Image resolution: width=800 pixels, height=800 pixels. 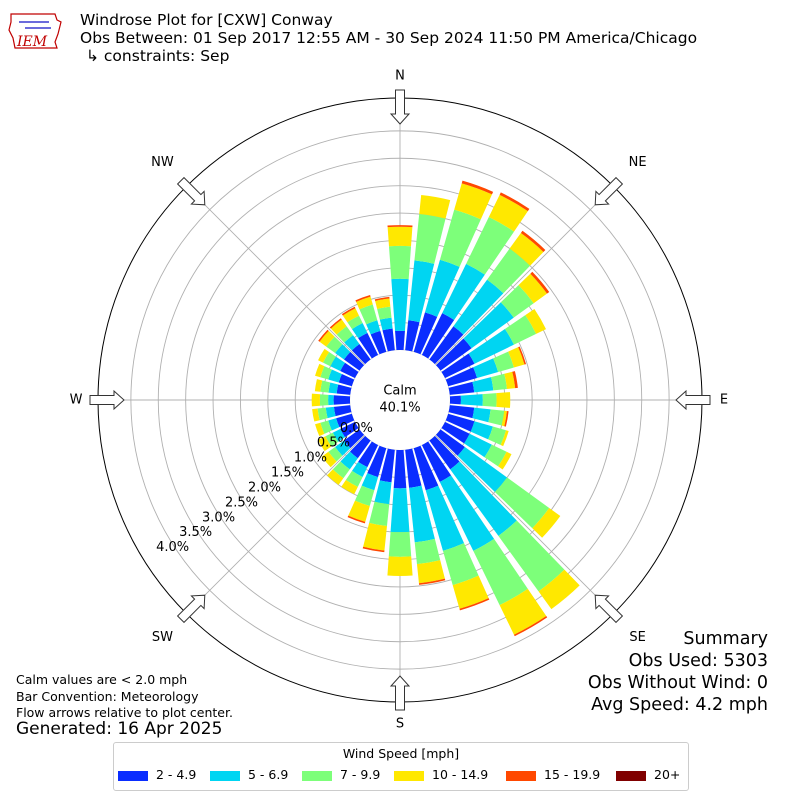 What do you see at coordinates (158, 56) in the screenshot?
I see `constraints-label: ↳ constraints: Sep` at bounding box center [158, 56].